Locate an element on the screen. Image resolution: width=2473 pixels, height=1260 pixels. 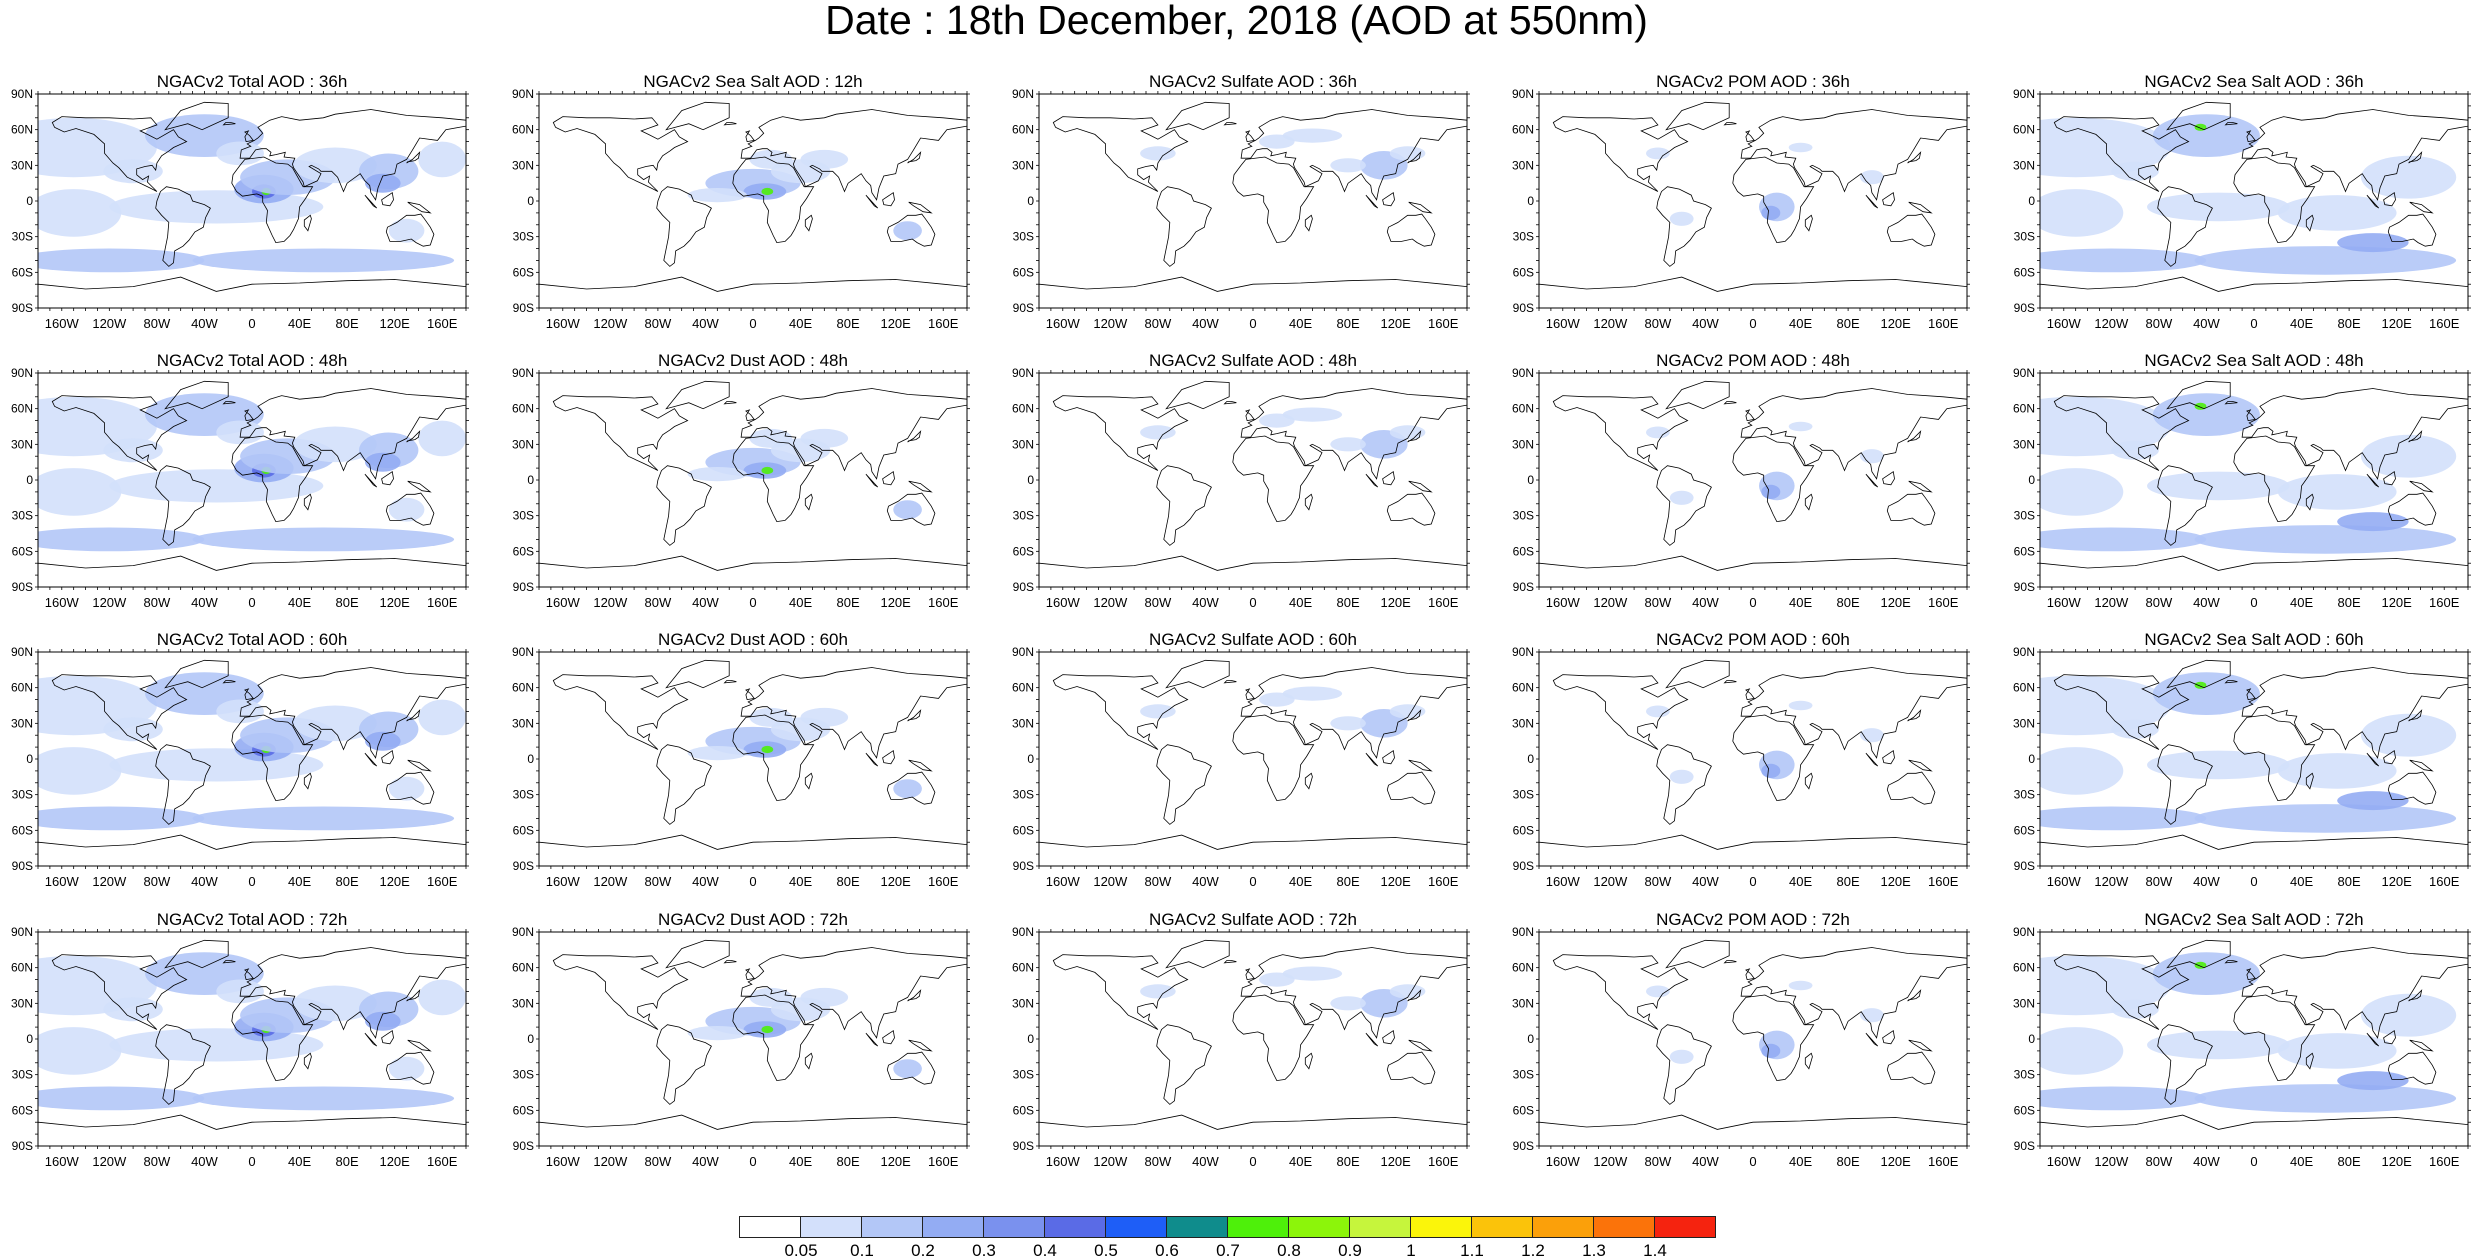
colorbar-label: 1.2 is located at coordinates (1533, 1250).